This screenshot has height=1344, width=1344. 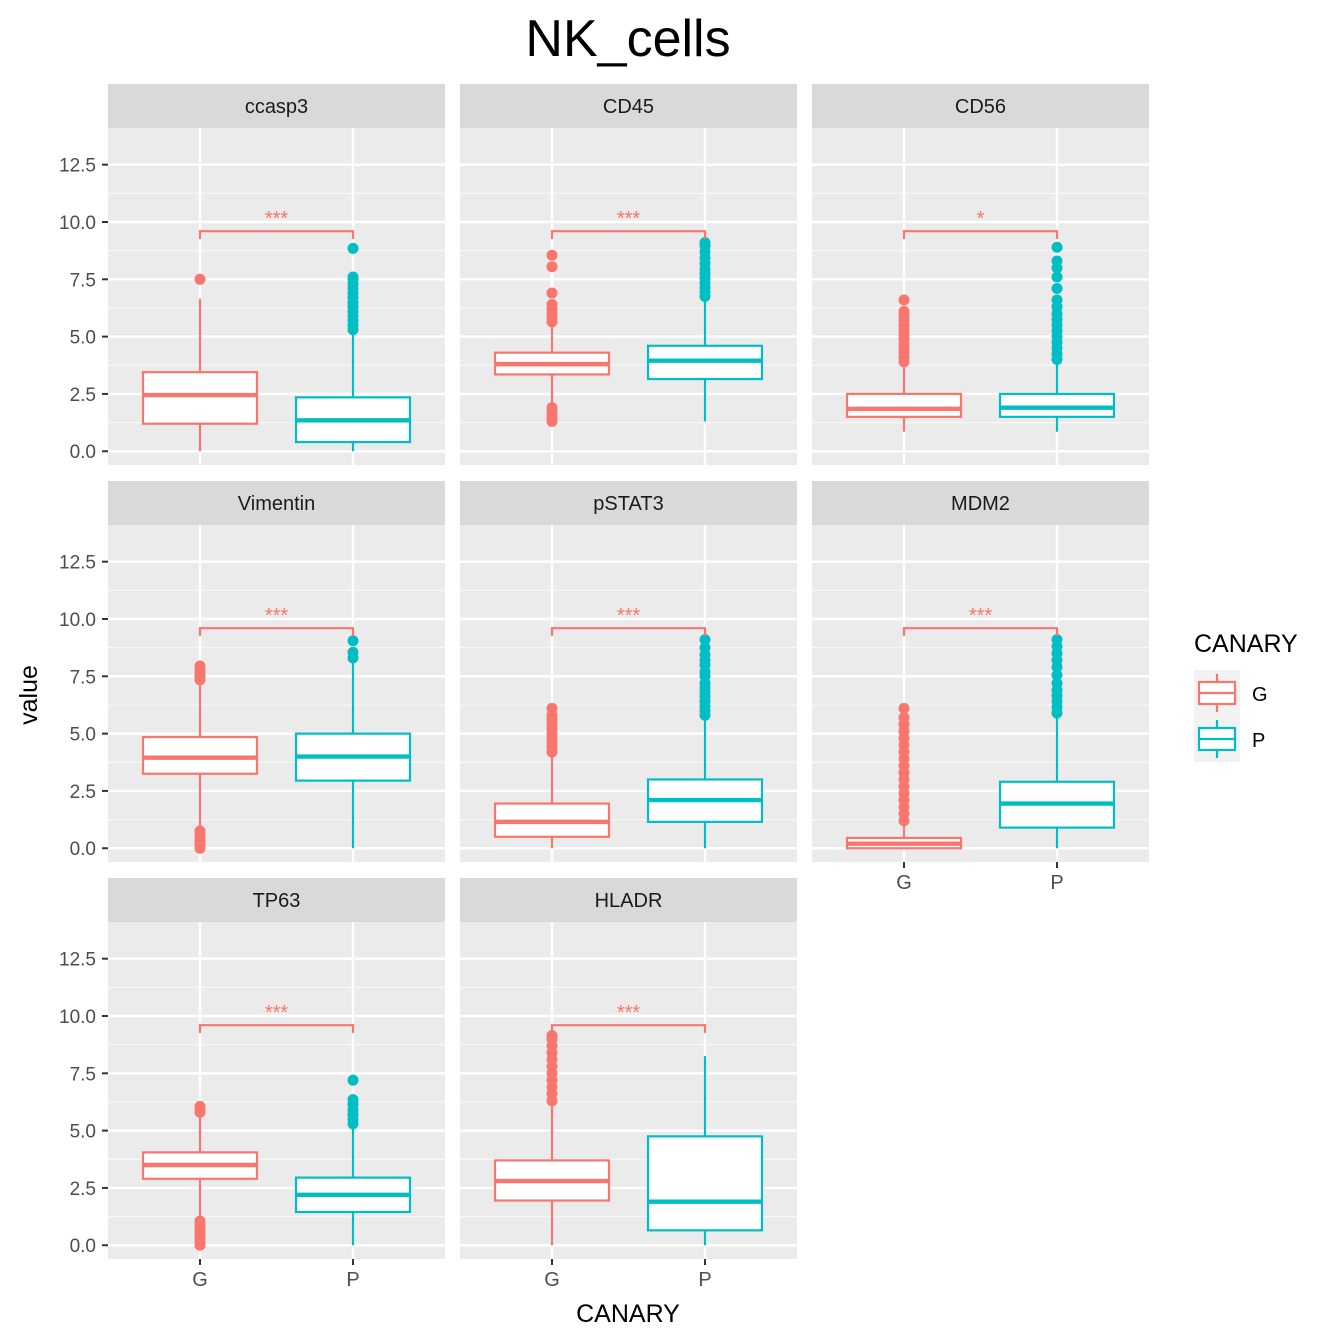 What do you see at coordinates (980, 687) in the screenshot?
I see `facet-mdm2: MDM2 G P ***` at bounding box center [980, 687].